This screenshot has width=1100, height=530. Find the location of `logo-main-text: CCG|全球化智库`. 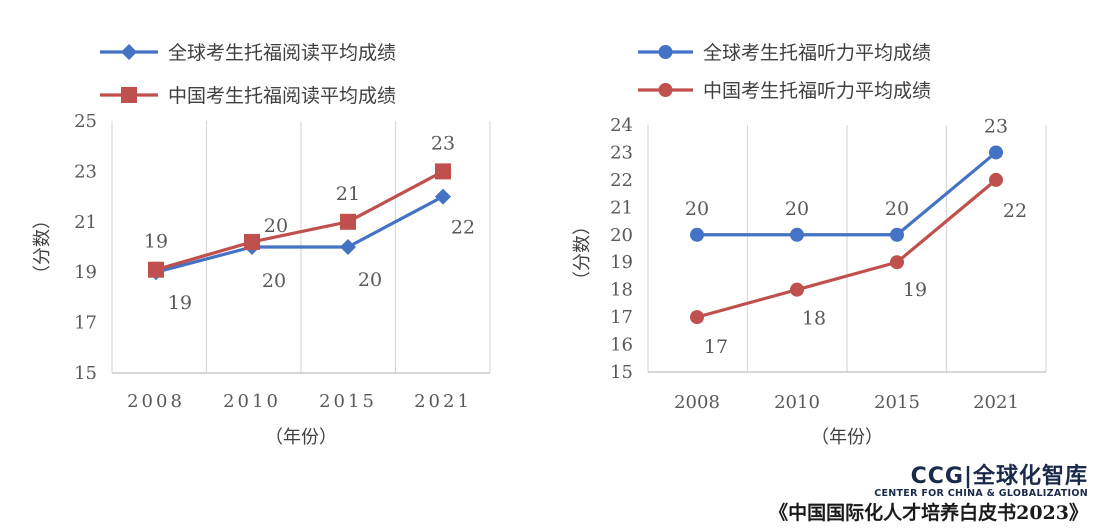

logo-main-text: CCG|全球化智库 is located at coordinates (999, 476).